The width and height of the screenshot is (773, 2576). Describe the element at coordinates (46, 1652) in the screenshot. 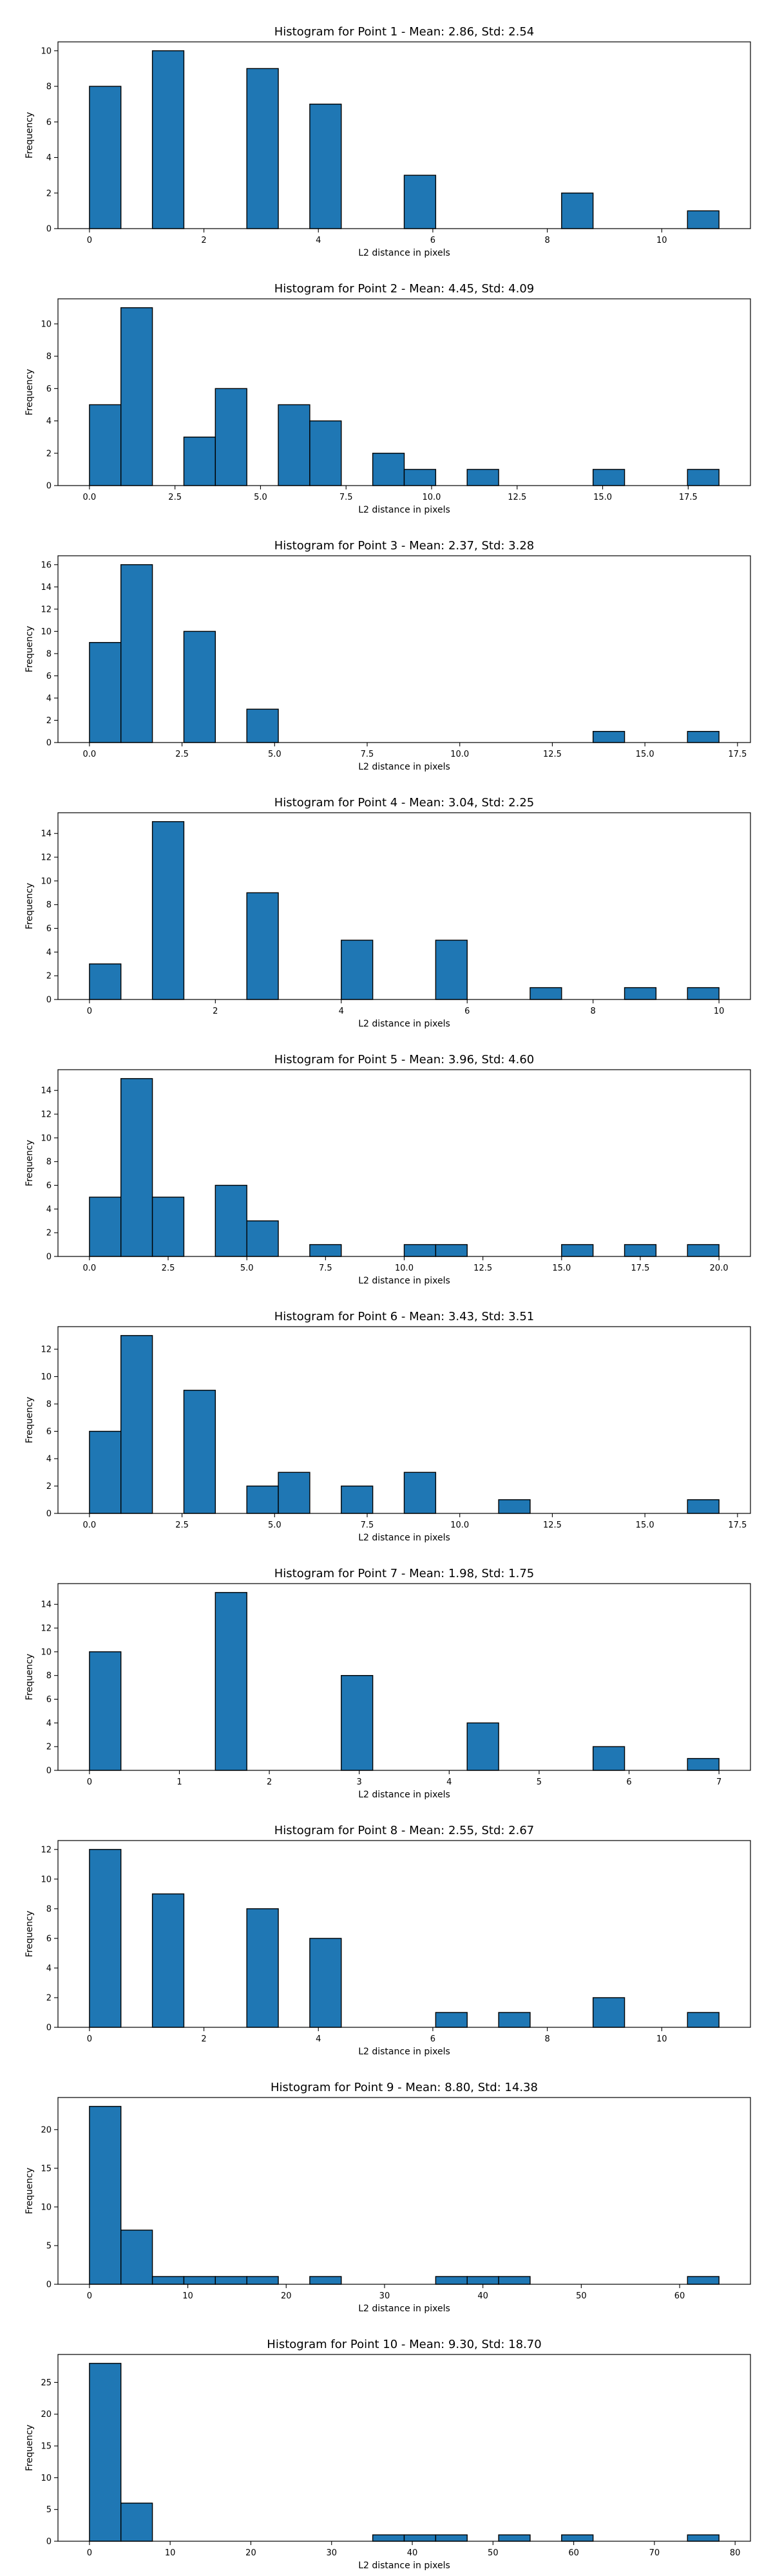

I see `chart-7-ytick-label: 10` at that location.